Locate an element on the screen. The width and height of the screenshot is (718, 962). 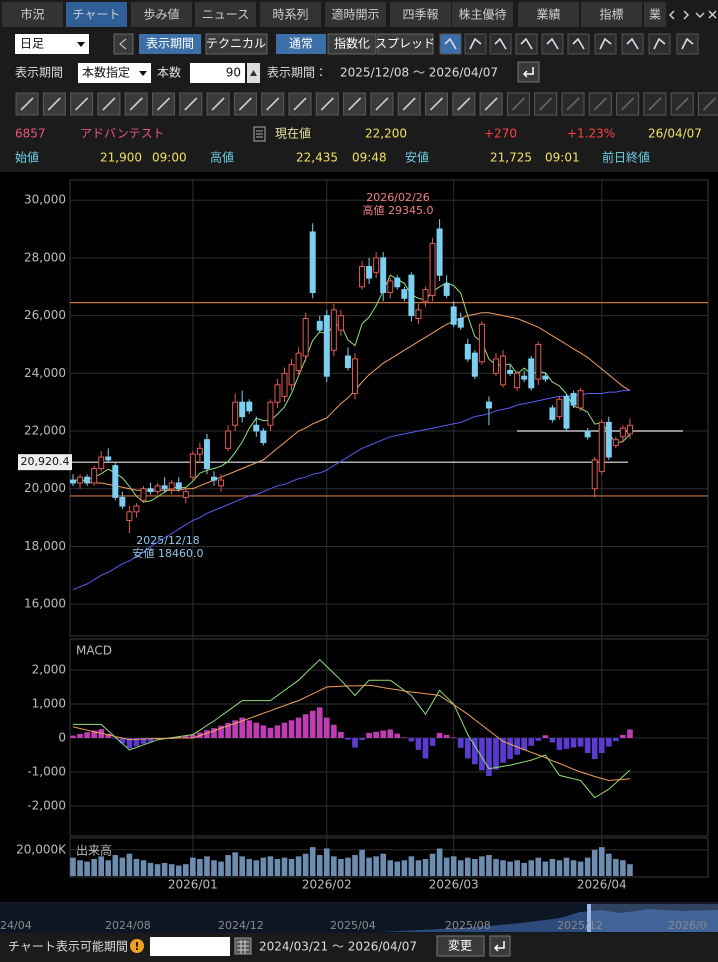
doc-icon is located at coordinates (259, 134).